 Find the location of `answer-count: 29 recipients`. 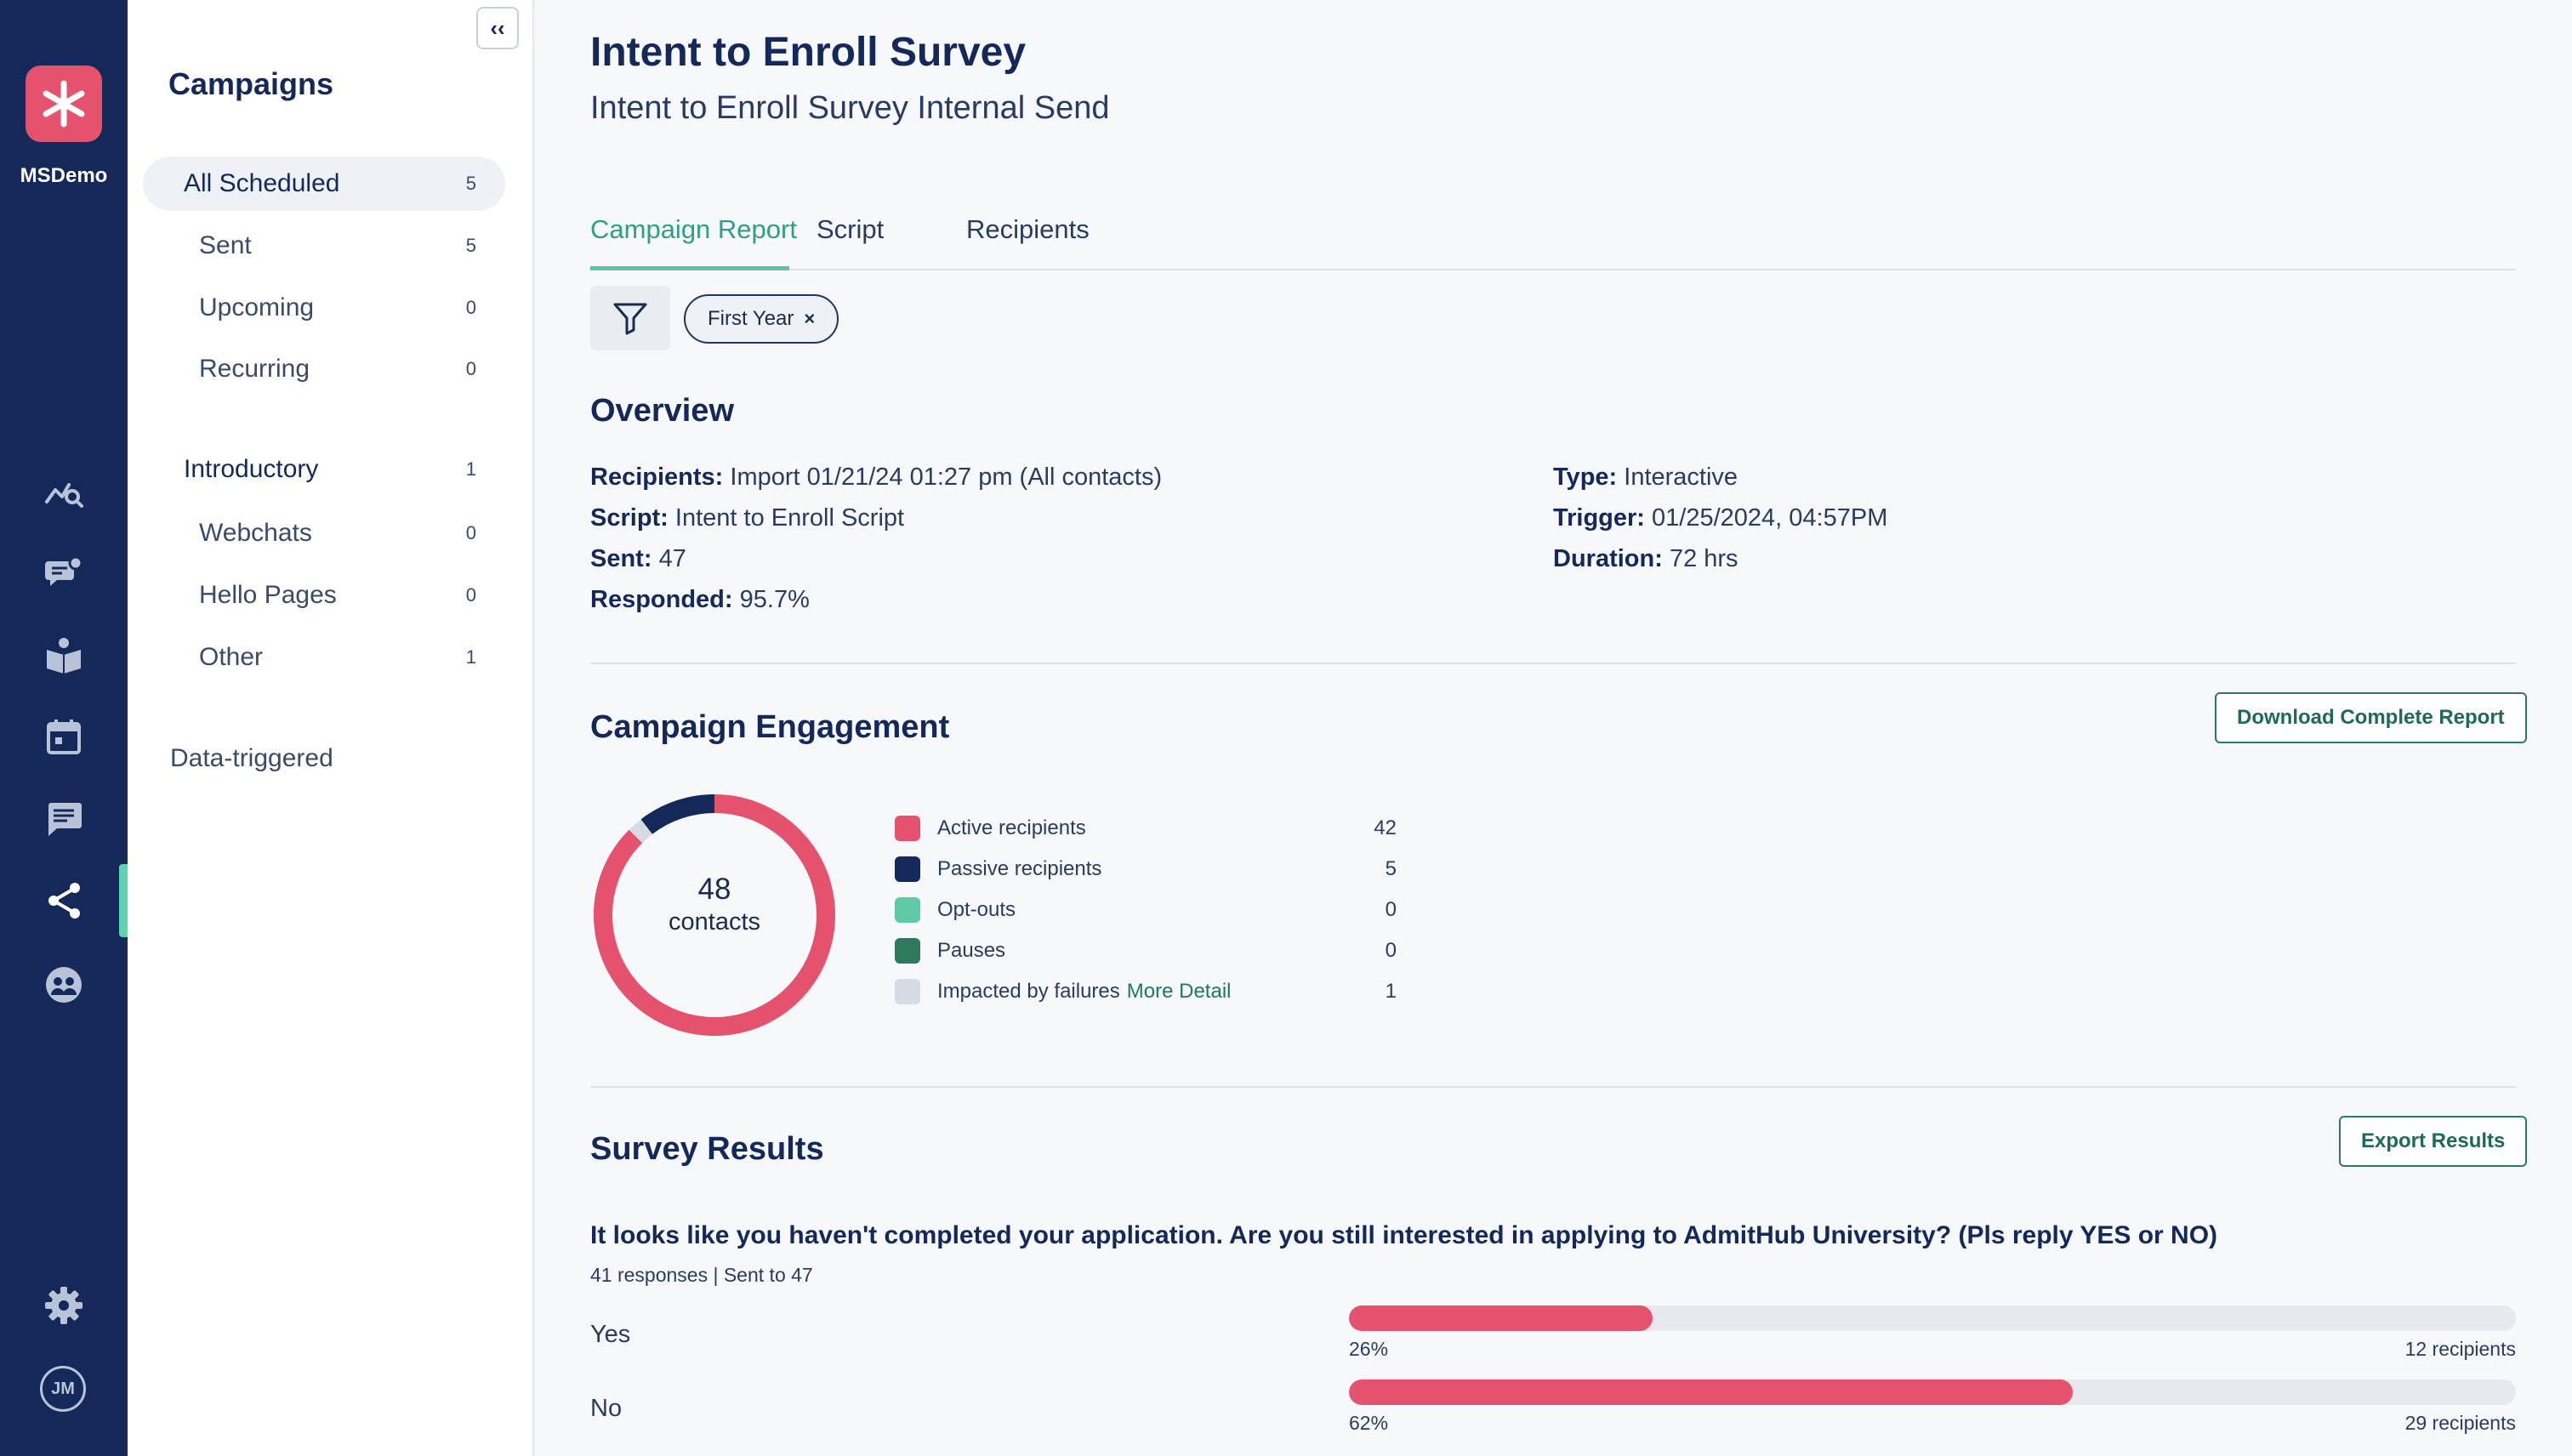

answer-count: 29 recipients is located at coordinates (2460, 1423).